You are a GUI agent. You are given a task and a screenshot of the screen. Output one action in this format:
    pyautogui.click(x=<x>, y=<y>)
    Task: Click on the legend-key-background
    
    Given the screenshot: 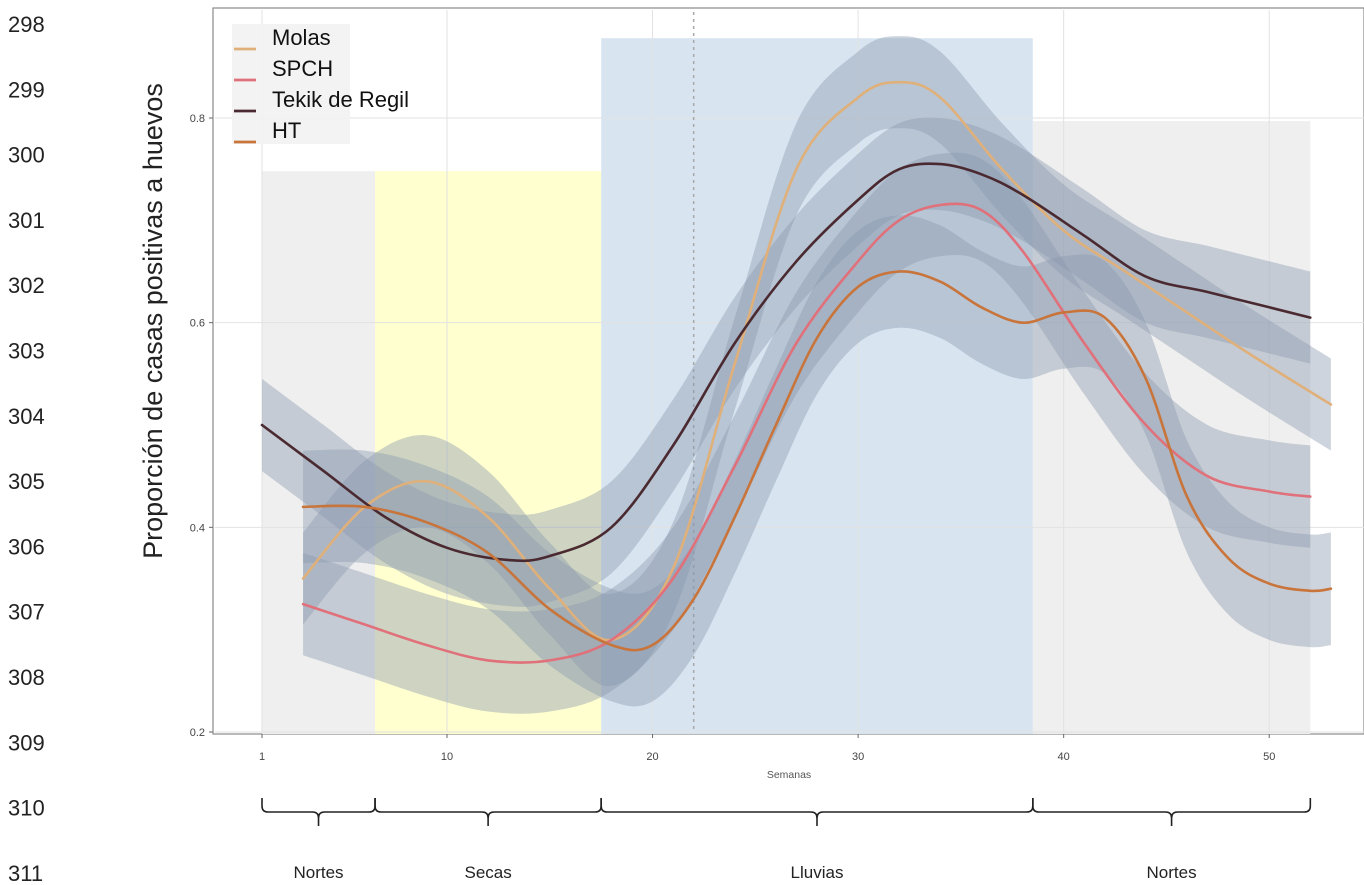 What is the action you would take?
    pyautogui.click(x=291, y=84)
    